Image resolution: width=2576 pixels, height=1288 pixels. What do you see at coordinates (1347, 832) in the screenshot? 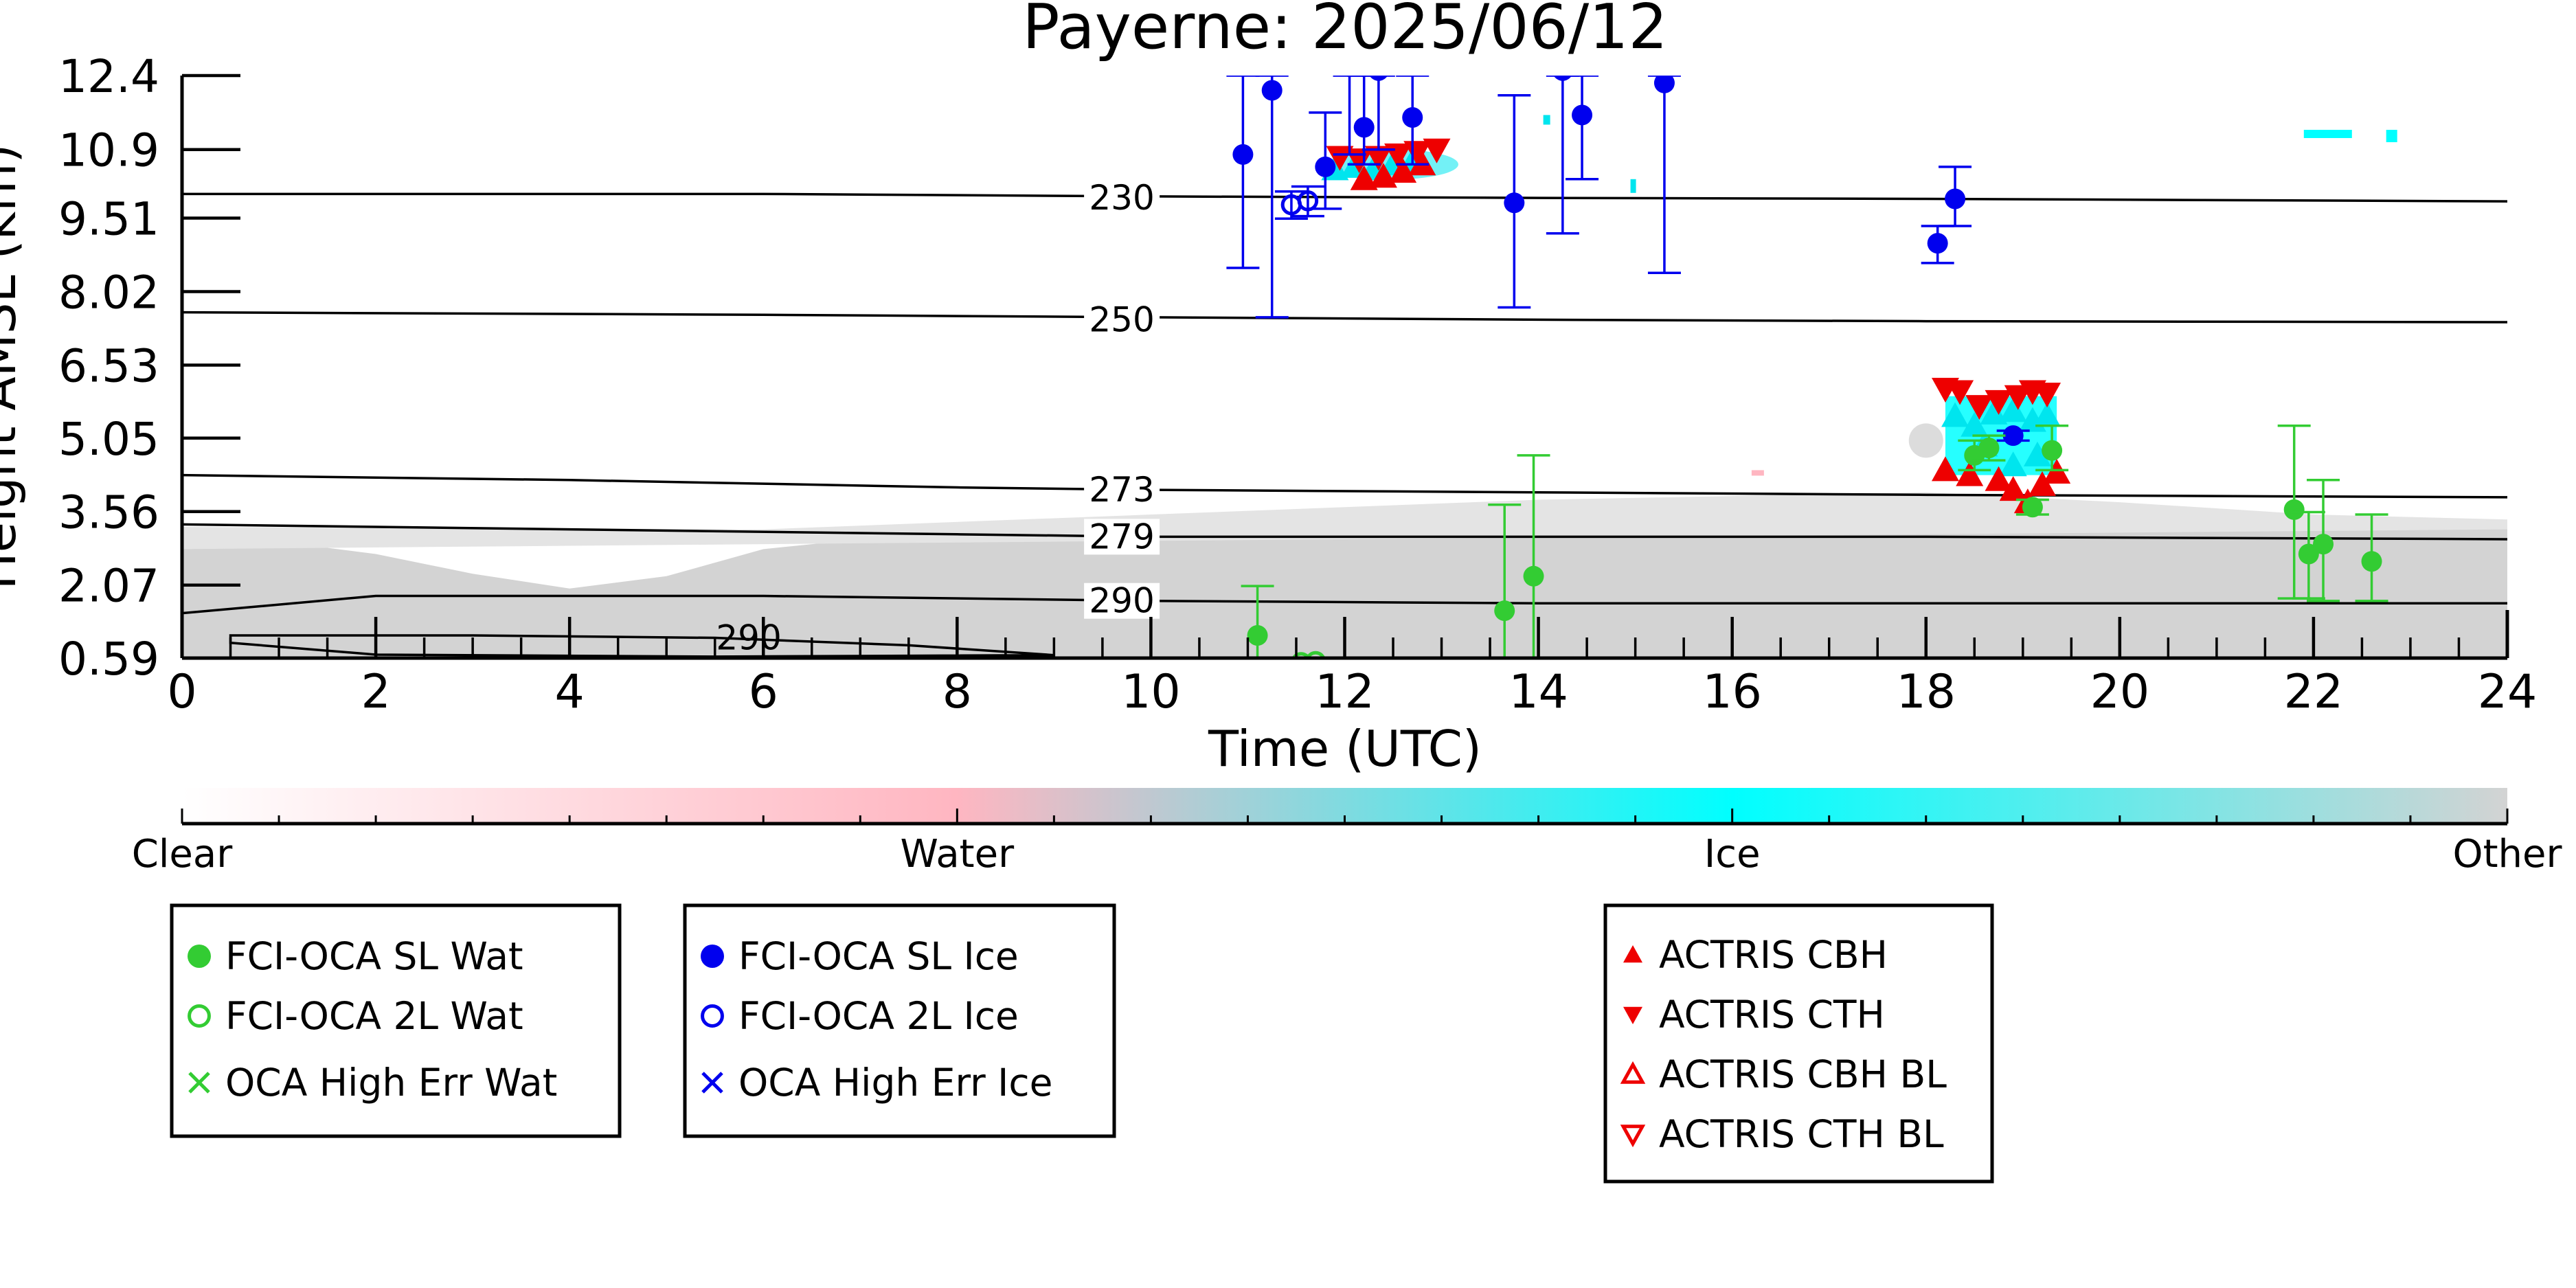
I see `colorbar: Clear Water Ice Other` at bounding box center [1347, 832].